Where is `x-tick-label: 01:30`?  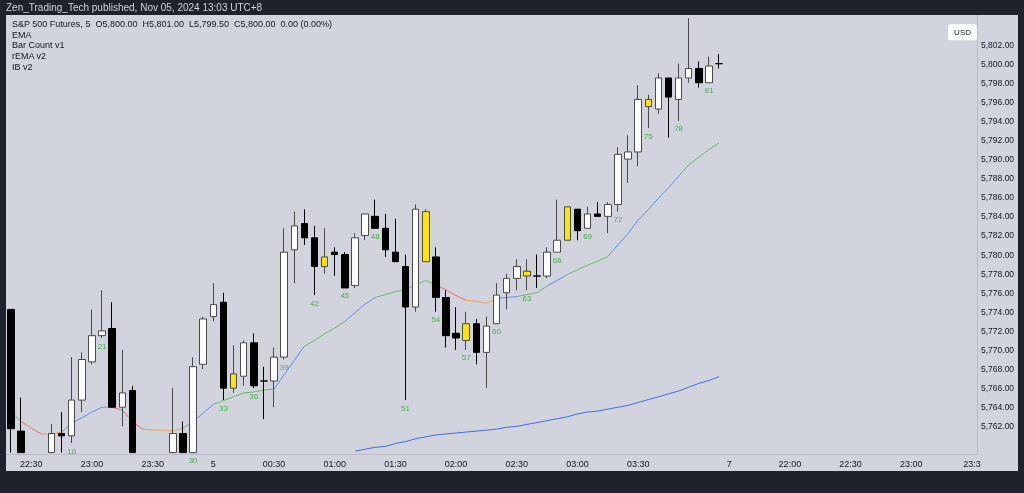
x-tick-label: 01:30 is located at coordinates (395, 463).